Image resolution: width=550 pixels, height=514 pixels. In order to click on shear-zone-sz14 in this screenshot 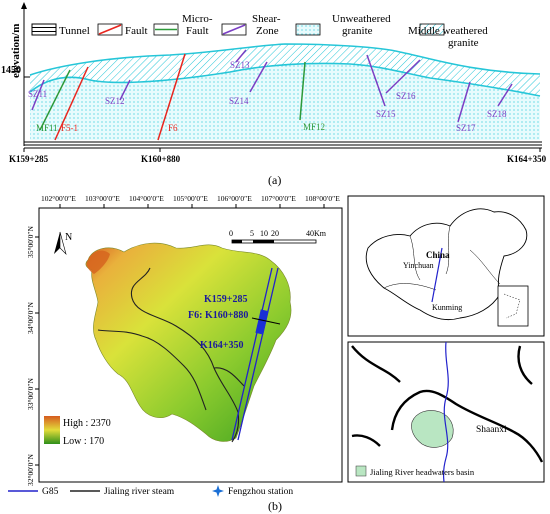, I will do `click(258, 77)`.